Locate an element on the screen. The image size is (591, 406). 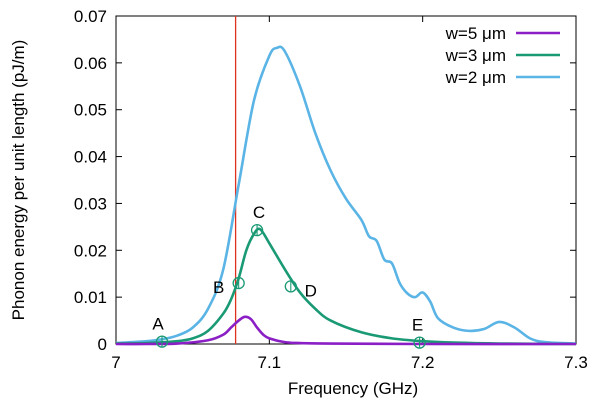
y-tick-label: 0.01 is located at coordinates (90, 297).